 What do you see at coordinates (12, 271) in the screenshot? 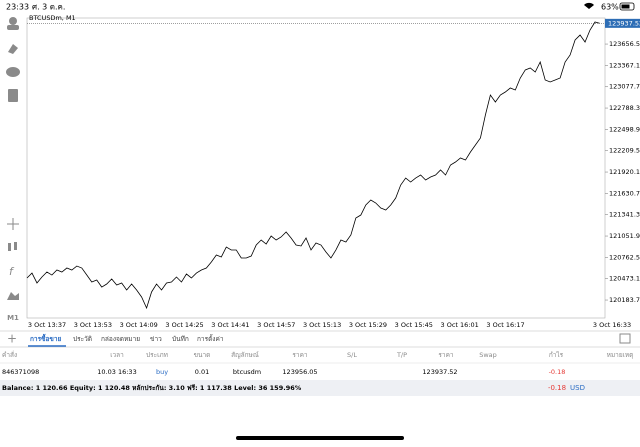
I see `function-icon: f` at bounding box center [12, 271].